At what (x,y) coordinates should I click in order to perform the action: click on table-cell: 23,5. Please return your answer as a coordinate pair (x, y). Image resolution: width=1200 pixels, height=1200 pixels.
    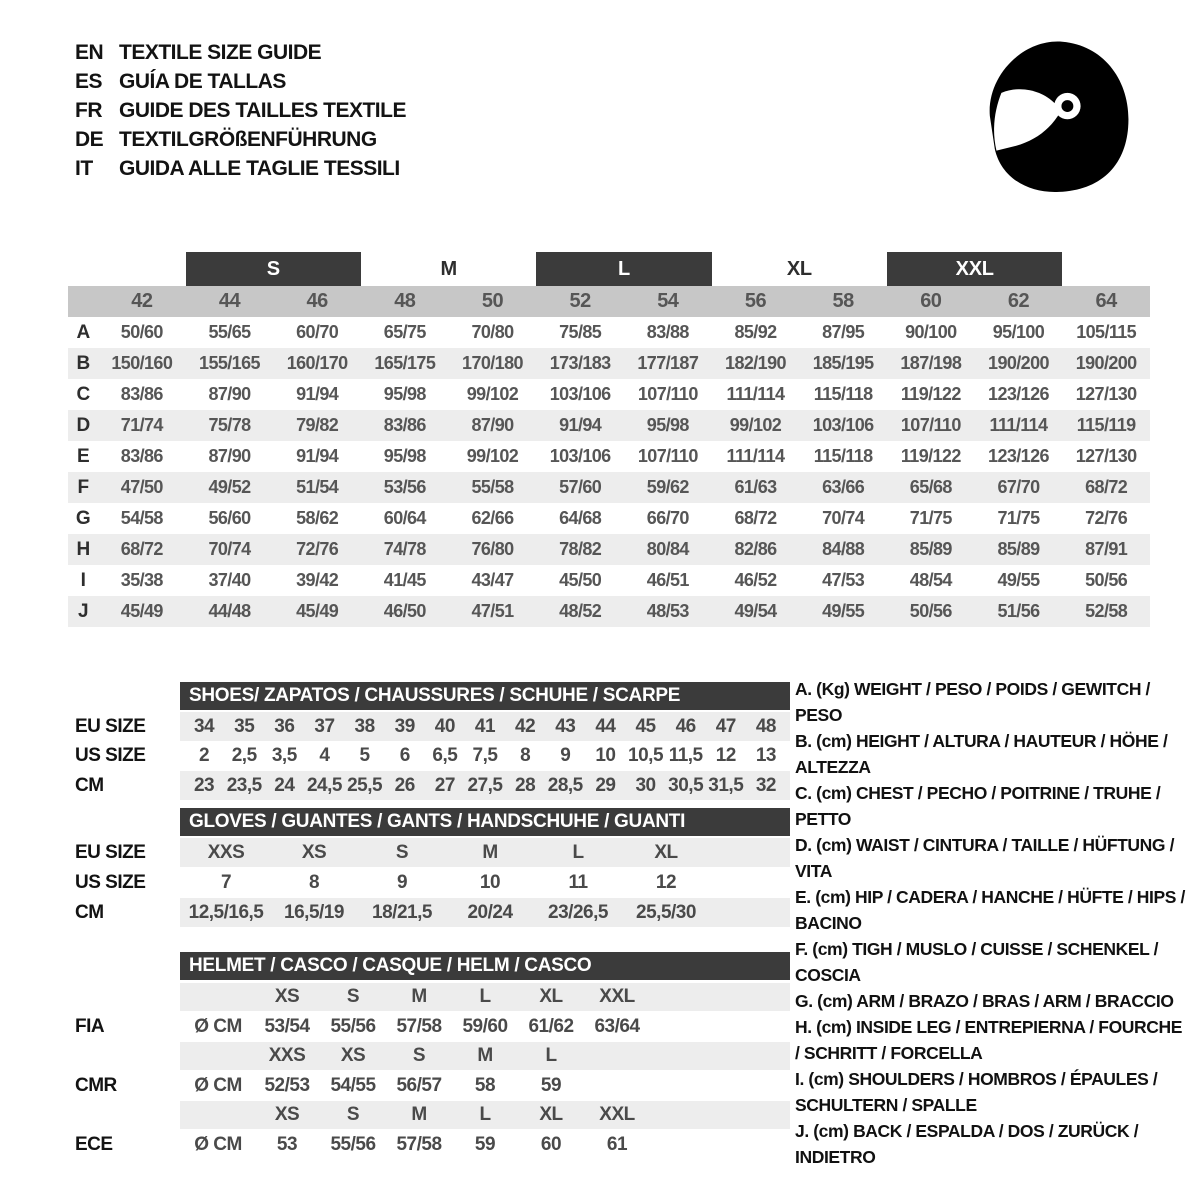
    Looking at the image, I should click on (244, 785).